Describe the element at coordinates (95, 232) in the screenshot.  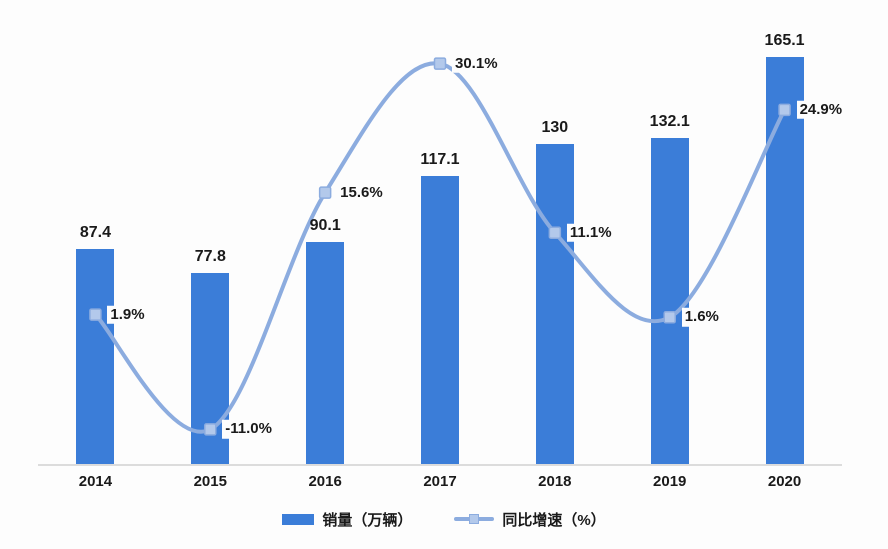
I see `bar-value-label: 87.4` at that location.